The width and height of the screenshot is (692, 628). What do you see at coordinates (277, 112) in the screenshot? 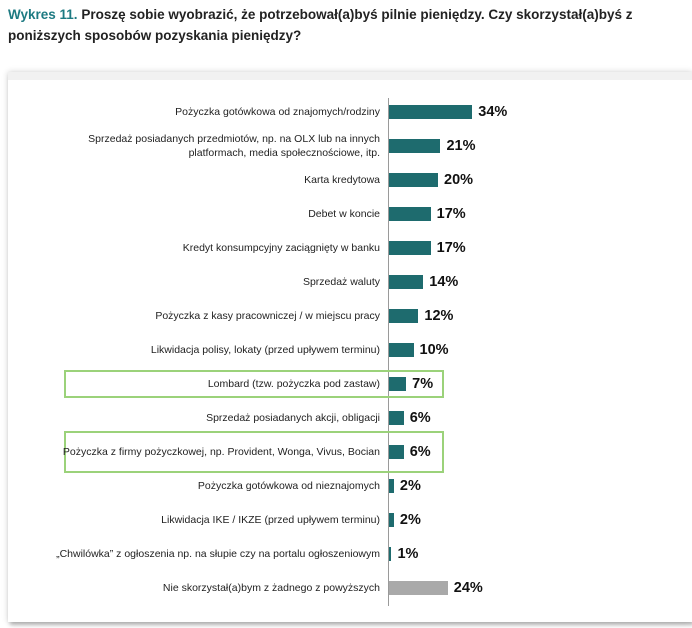
I see `category-label: Pożyczka gotówkowa od znajomych/rodziny` at bounding box center [277, 112].